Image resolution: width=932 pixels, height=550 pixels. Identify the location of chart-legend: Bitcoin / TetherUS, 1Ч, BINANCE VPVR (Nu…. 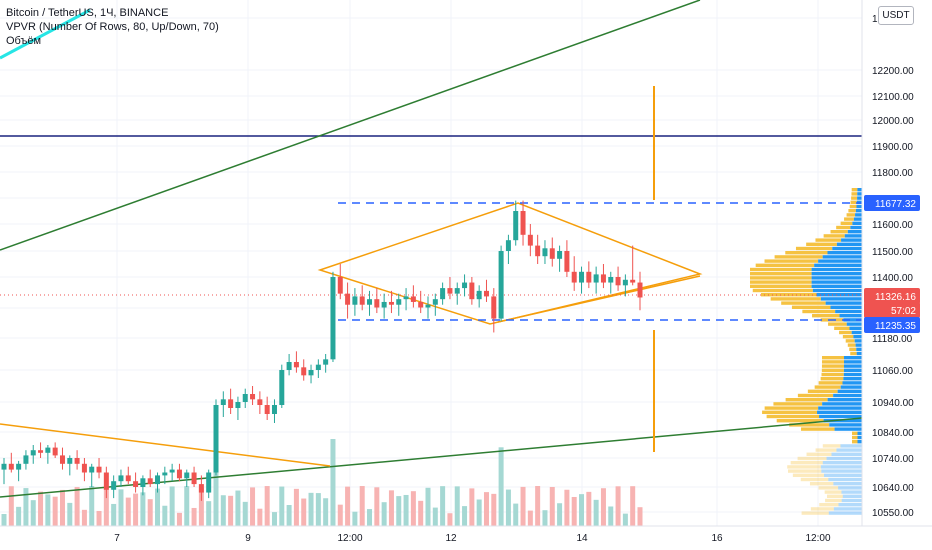
(112, 27).